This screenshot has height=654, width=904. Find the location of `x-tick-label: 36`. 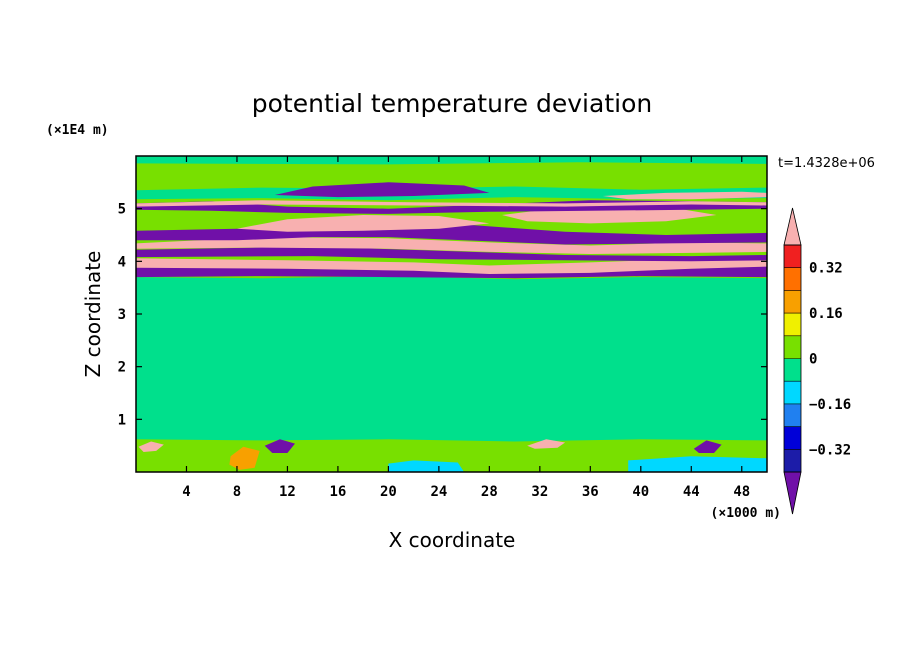

x-tick-label: 36 is located at coordinates (590, 492).